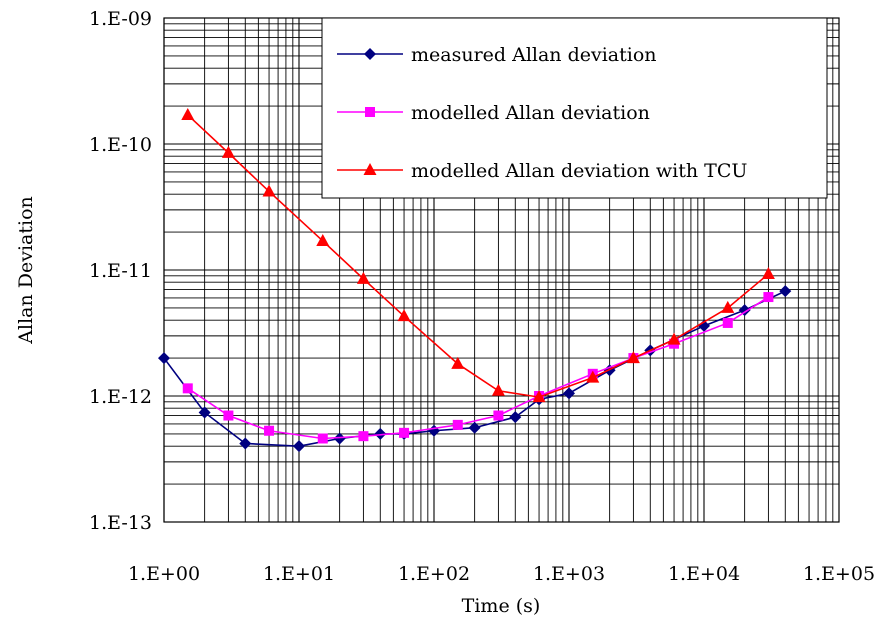 The height and width of the screenshot is (630, 892). I want to click on y-tick-label: 1.E-11, so click(120, 271).